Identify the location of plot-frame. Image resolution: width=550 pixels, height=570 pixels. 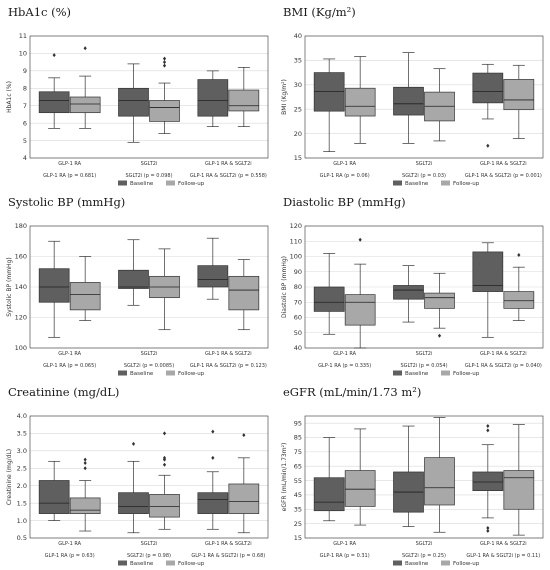
(424, 477).